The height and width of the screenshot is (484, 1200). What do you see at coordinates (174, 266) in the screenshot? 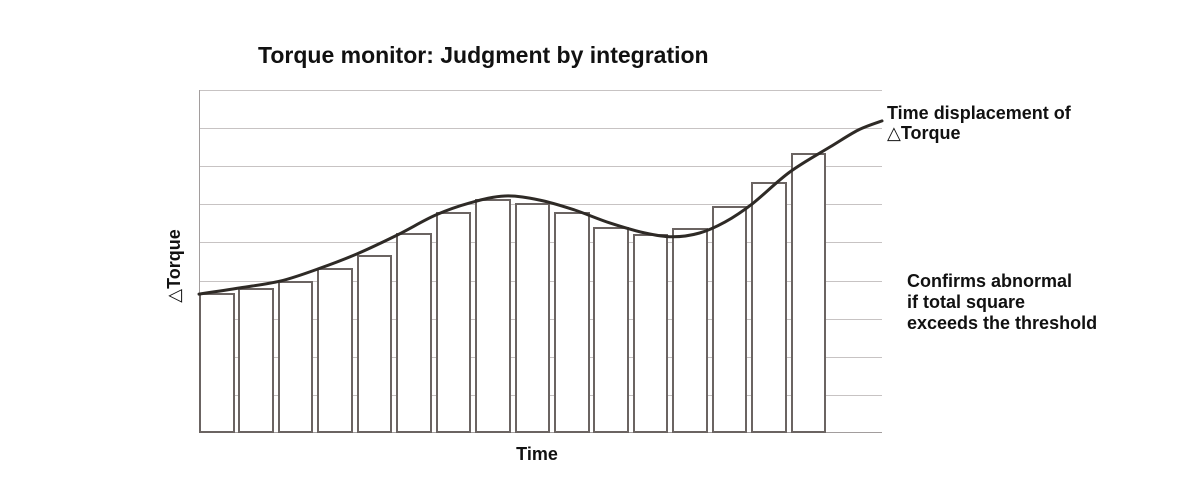
I see `y-axis-label: △Torque` at bounding box center [174, 266].